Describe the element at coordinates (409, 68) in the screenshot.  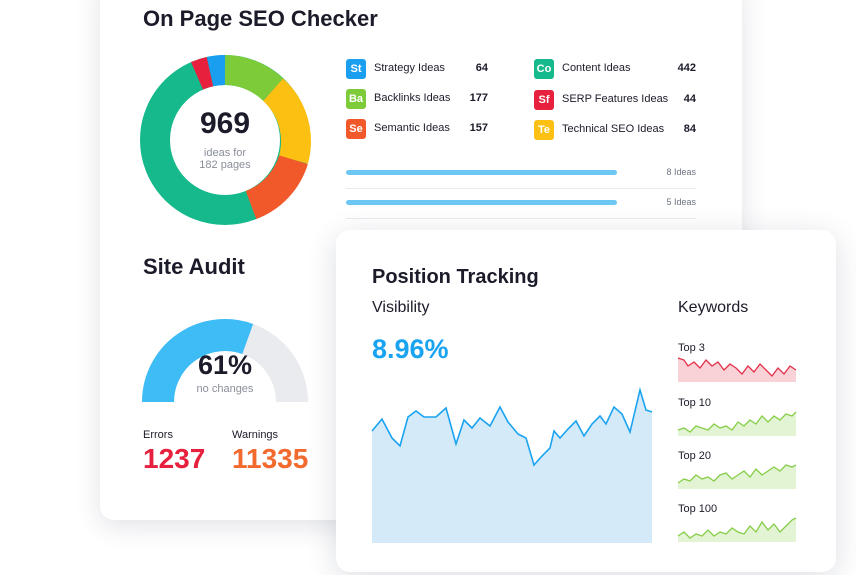
I see `legend-label: Strategy Ideas` at that location.